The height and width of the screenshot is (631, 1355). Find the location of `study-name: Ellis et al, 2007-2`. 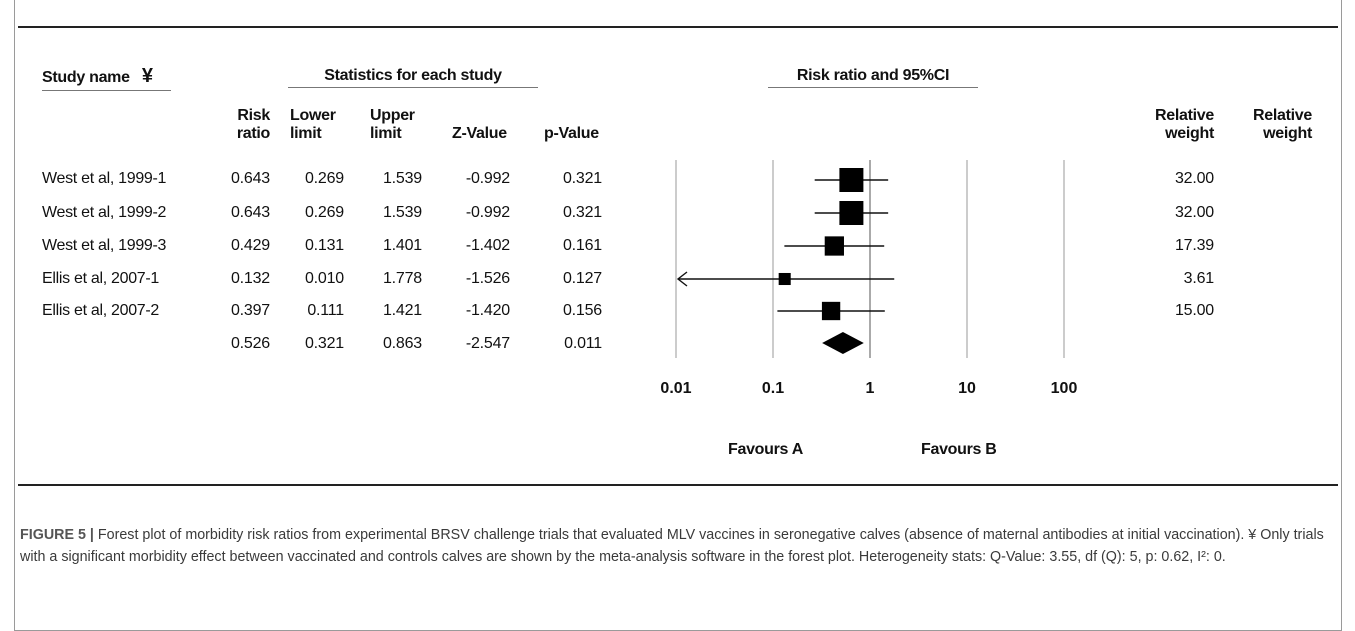

study-name: Ellis et al, 2007-2 is located at coordinates (101, 310).